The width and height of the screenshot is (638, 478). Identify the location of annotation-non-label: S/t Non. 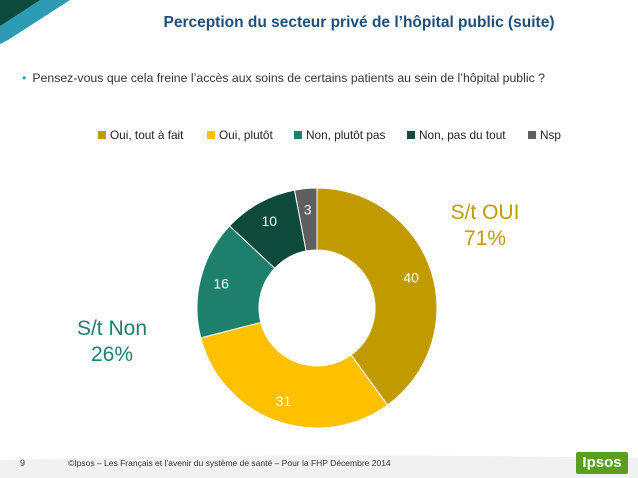
(112, 328).